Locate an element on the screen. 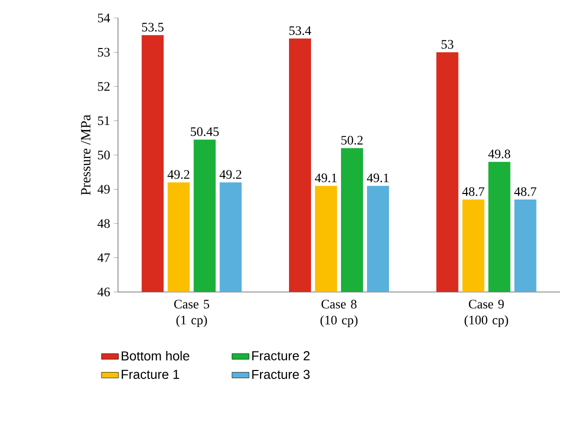 This screenshot has width=569, height=430. legend-label: Bottom hole is located at coordinates (156, 355).